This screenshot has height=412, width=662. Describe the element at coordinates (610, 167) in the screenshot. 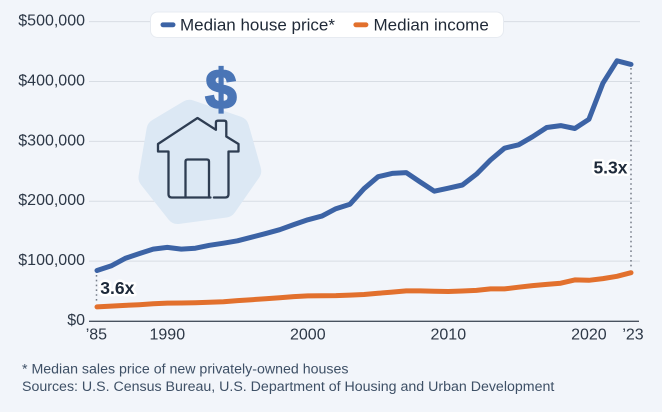

I see `svg-text: 5.3x` at that location.